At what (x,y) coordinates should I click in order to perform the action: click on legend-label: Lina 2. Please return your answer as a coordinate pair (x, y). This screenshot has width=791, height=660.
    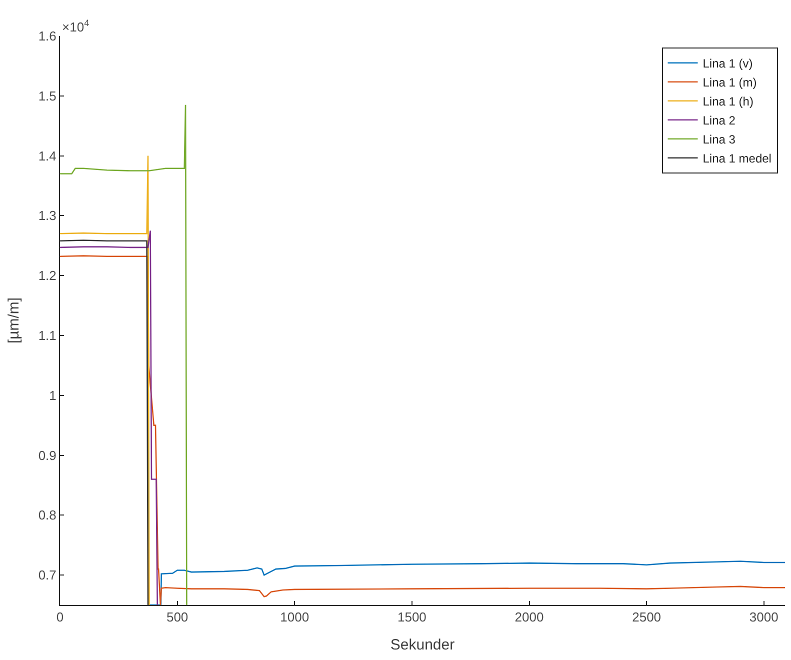
    Looking at the image, I should click on (719, 121).